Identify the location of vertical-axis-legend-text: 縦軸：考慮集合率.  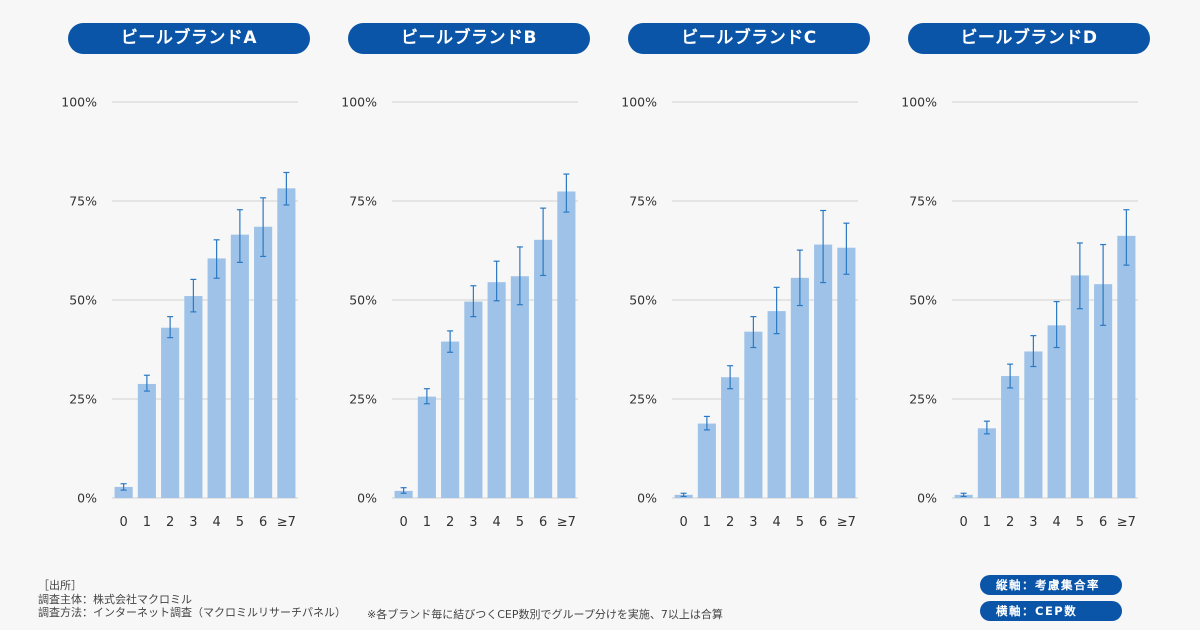
(1048, 585).